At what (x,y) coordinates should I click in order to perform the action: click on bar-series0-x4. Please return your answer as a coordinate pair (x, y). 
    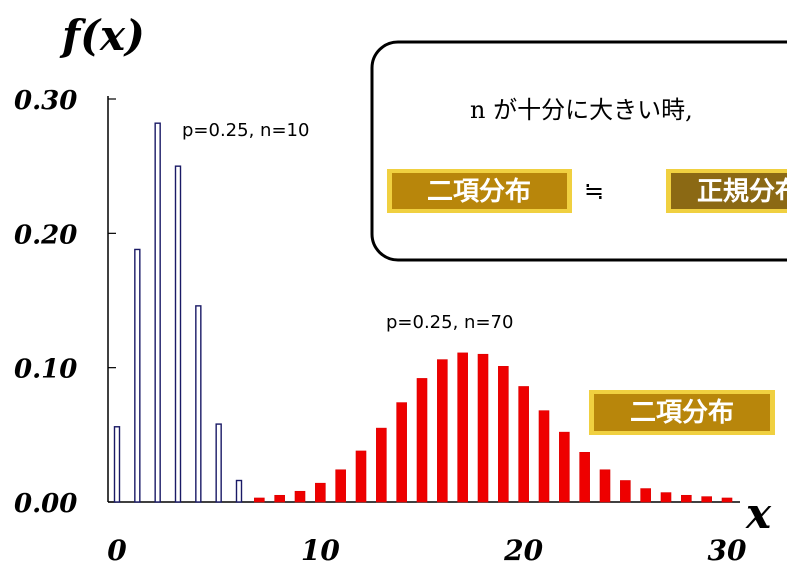
    Looking at the image, I should click on (198, 404).